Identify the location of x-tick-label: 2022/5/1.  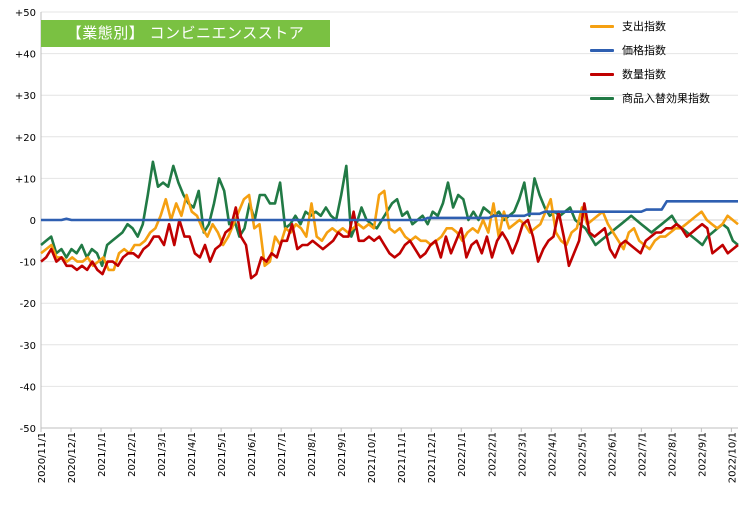
(582, 454).